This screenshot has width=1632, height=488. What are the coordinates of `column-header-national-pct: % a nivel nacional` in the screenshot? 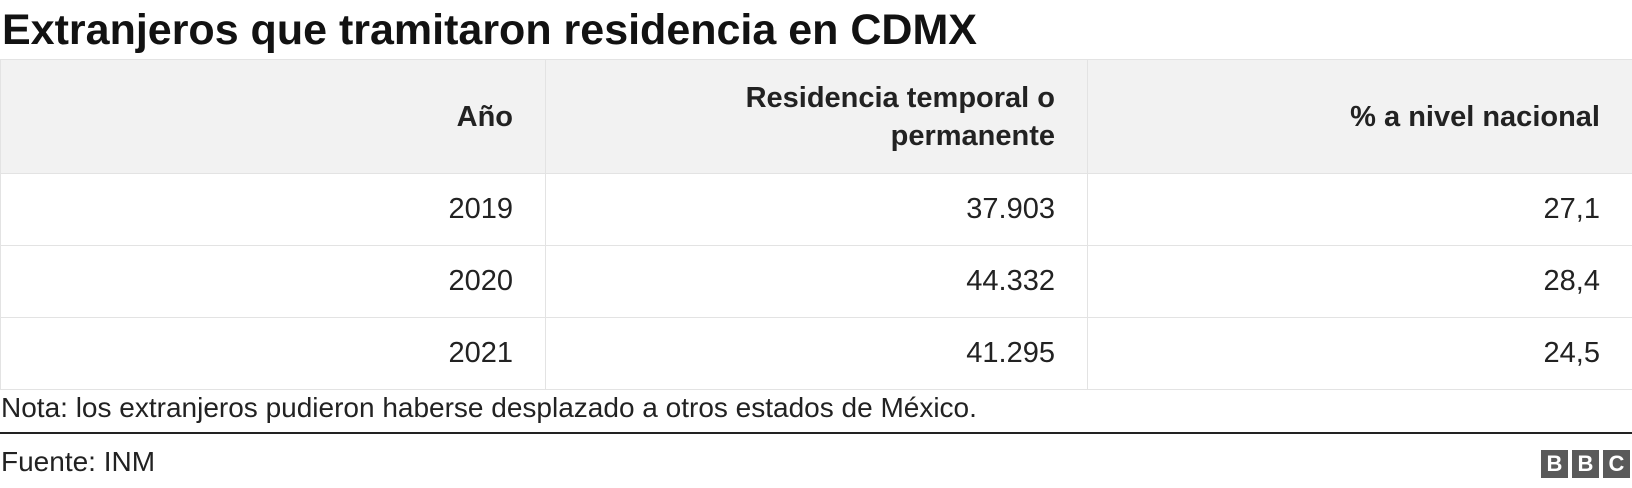 It's located at (1359, 116).